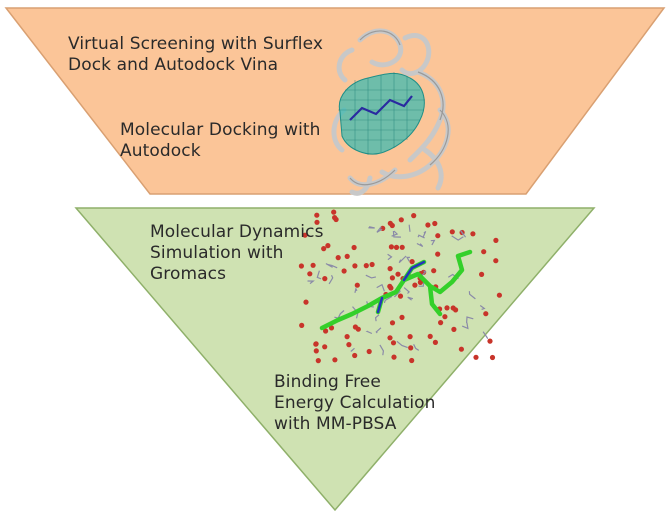  I want to click on md-simulation-icon, so click(400, 286).